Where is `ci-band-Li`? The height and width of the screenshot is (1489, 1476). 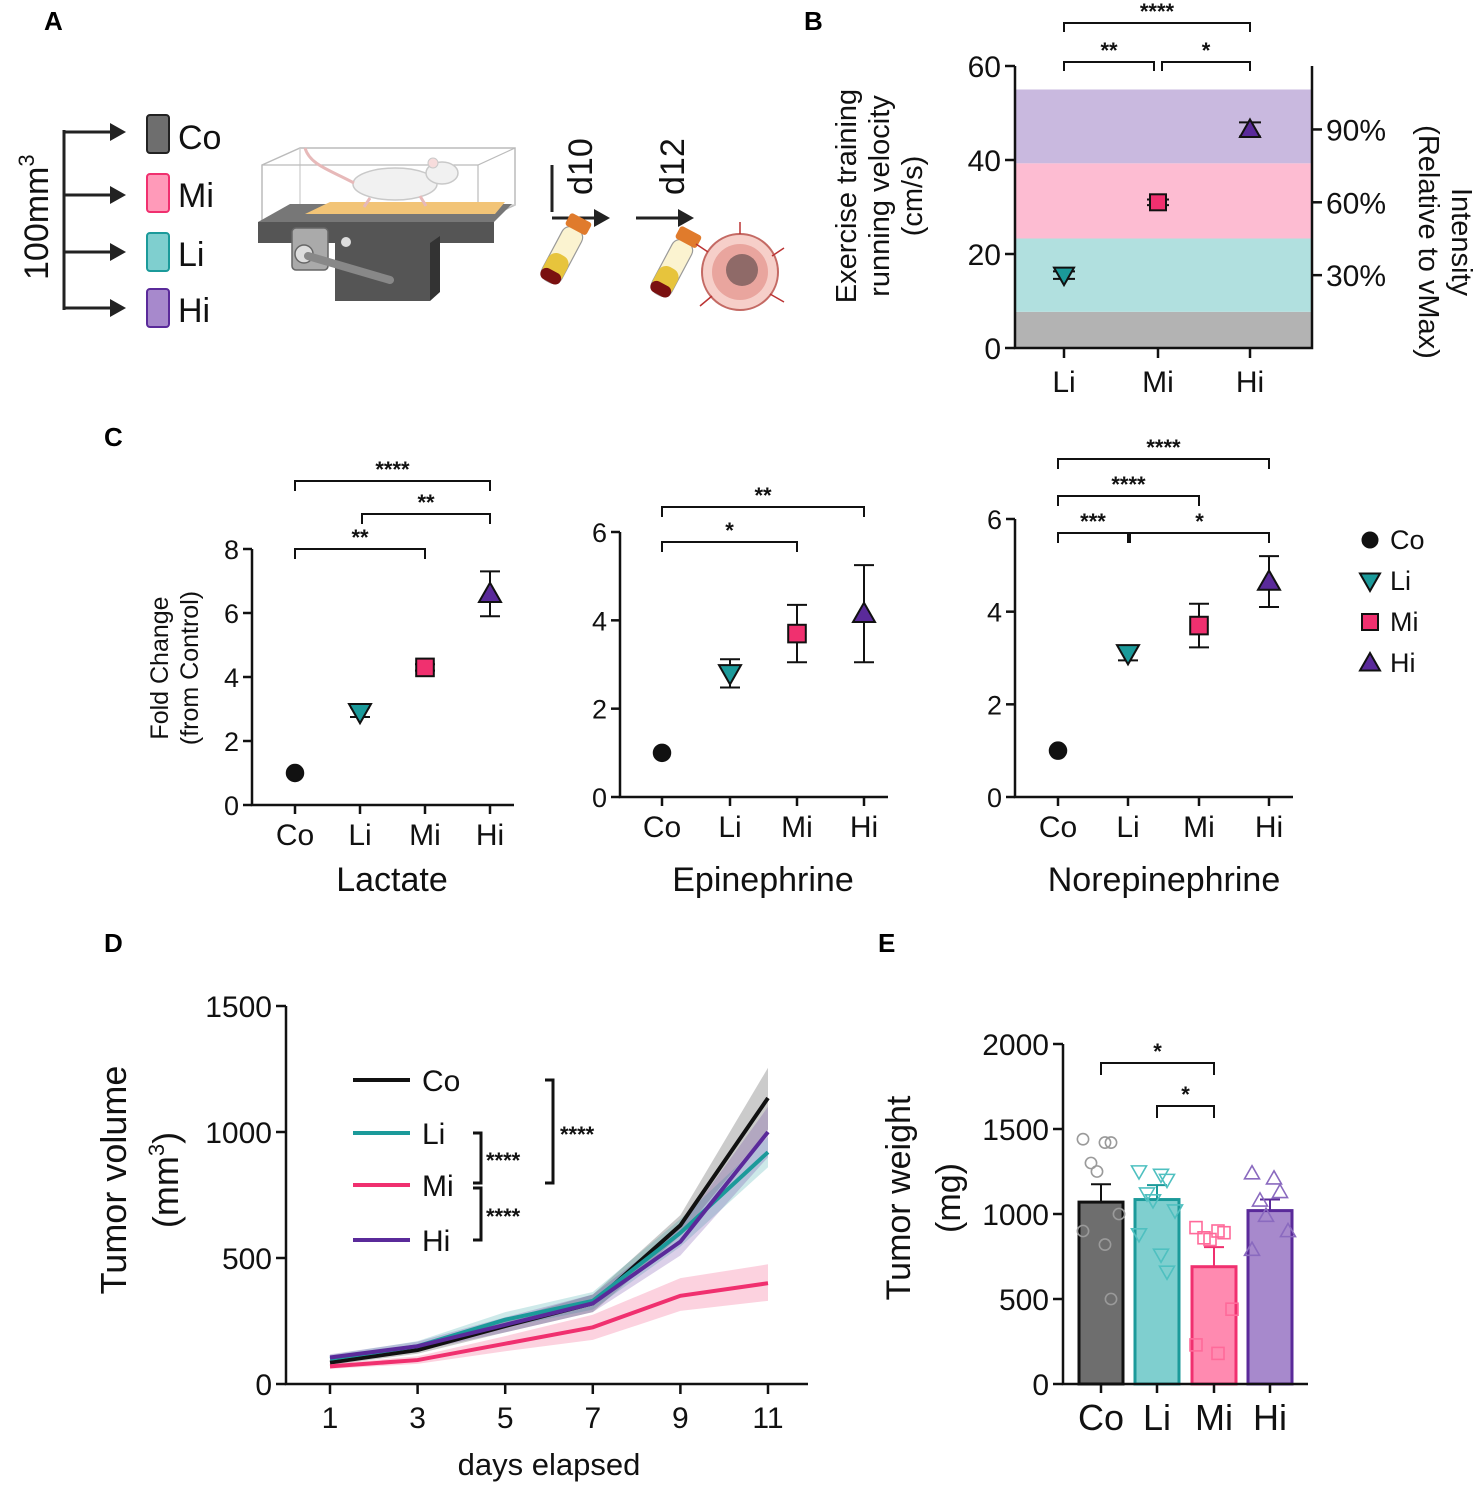 ci-band-Li is located at coordinates (549, 1250).